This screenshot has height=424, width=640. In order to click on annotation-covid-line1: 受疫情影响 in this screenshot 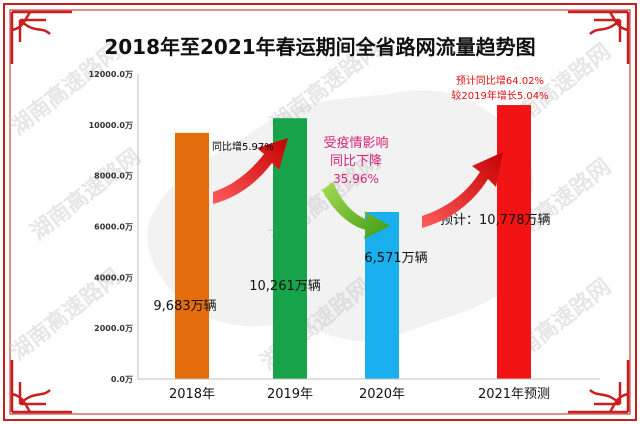, I will do `click(355, 143)`.